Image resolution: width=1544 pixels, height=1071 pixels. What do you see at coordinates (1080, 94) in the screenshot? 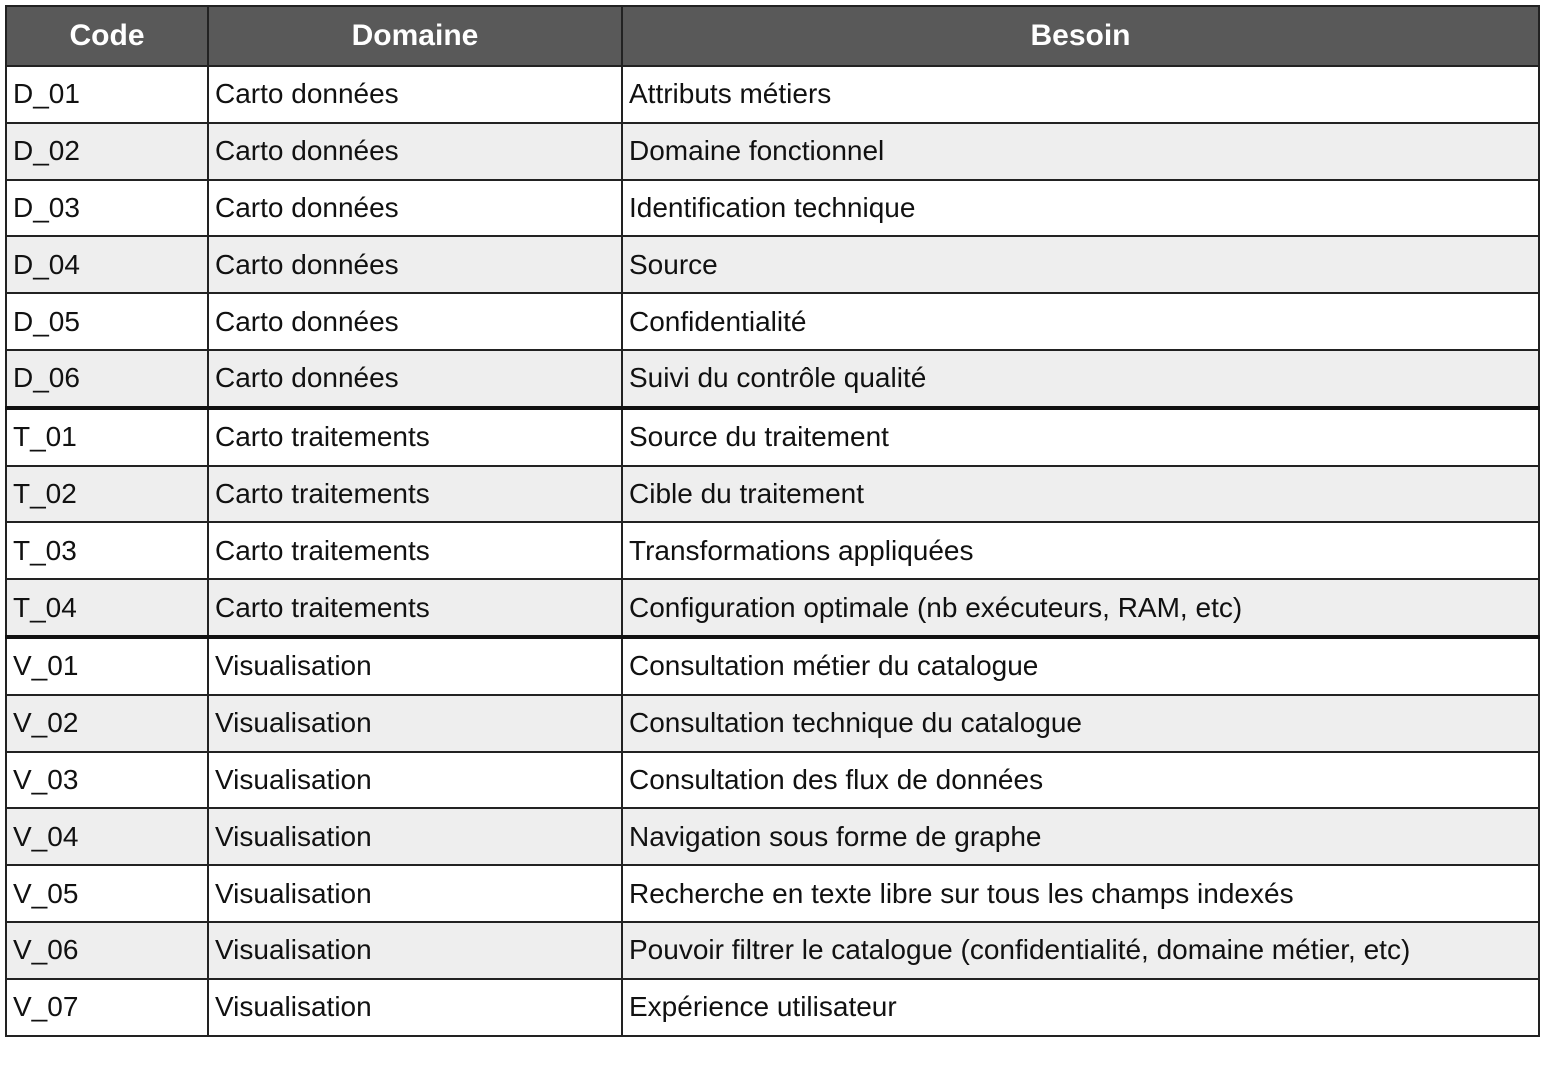
I see `need-cell: Attributs métiers` at bounding box center [1080, 94].